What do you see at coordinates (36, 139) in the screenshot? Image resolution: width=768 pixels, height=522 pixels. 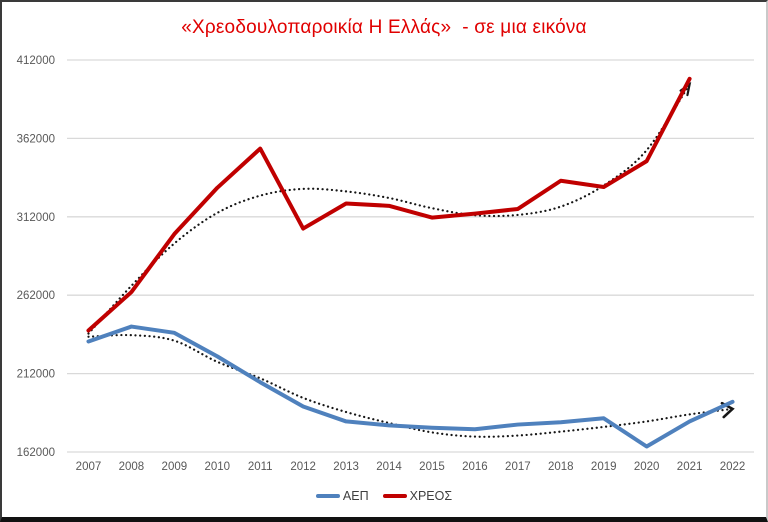 I see `y-tick-label: 362000` at bounding box center [36, 139].